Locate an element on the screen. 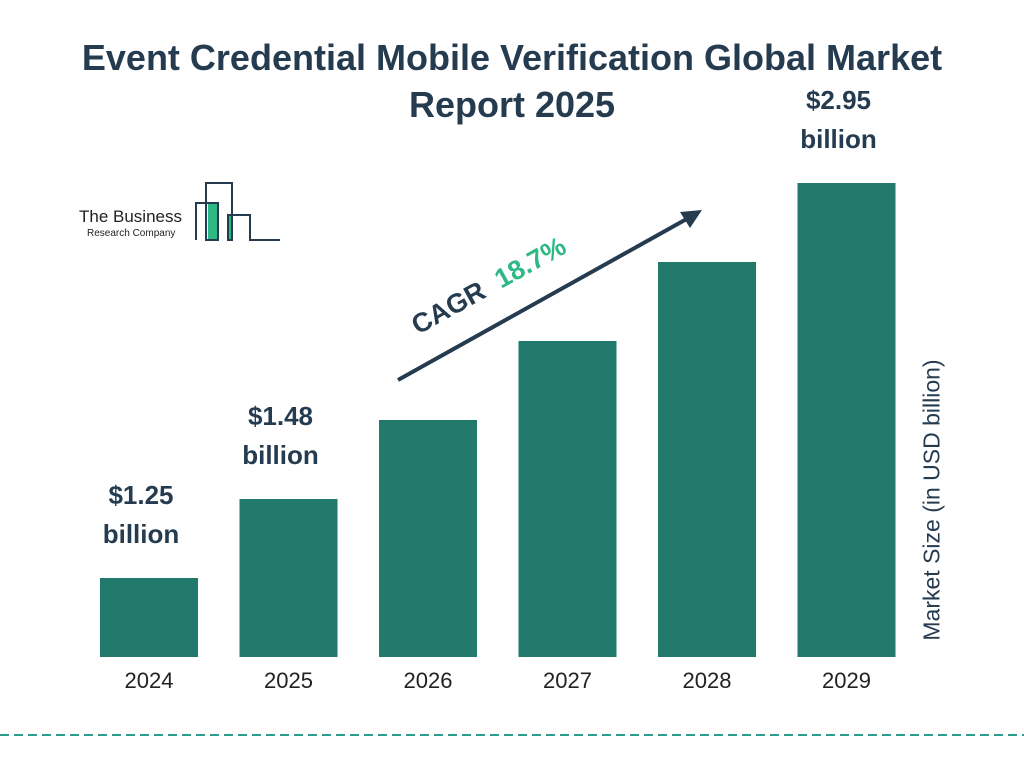 This screenshot has width=1024, height=768. cagr-value: 18.7% is located at coordinates (530, 262).